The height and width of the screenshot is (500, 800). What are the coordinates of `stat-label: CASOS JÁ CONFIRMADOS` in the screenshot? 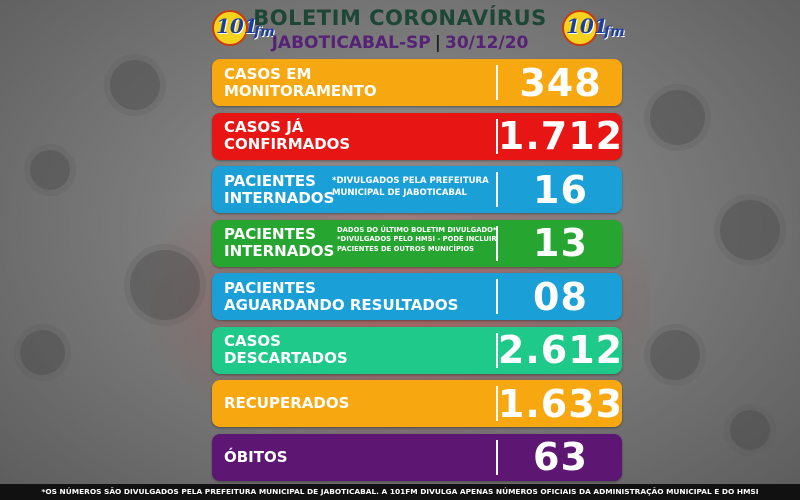 It's located at (287, 136).